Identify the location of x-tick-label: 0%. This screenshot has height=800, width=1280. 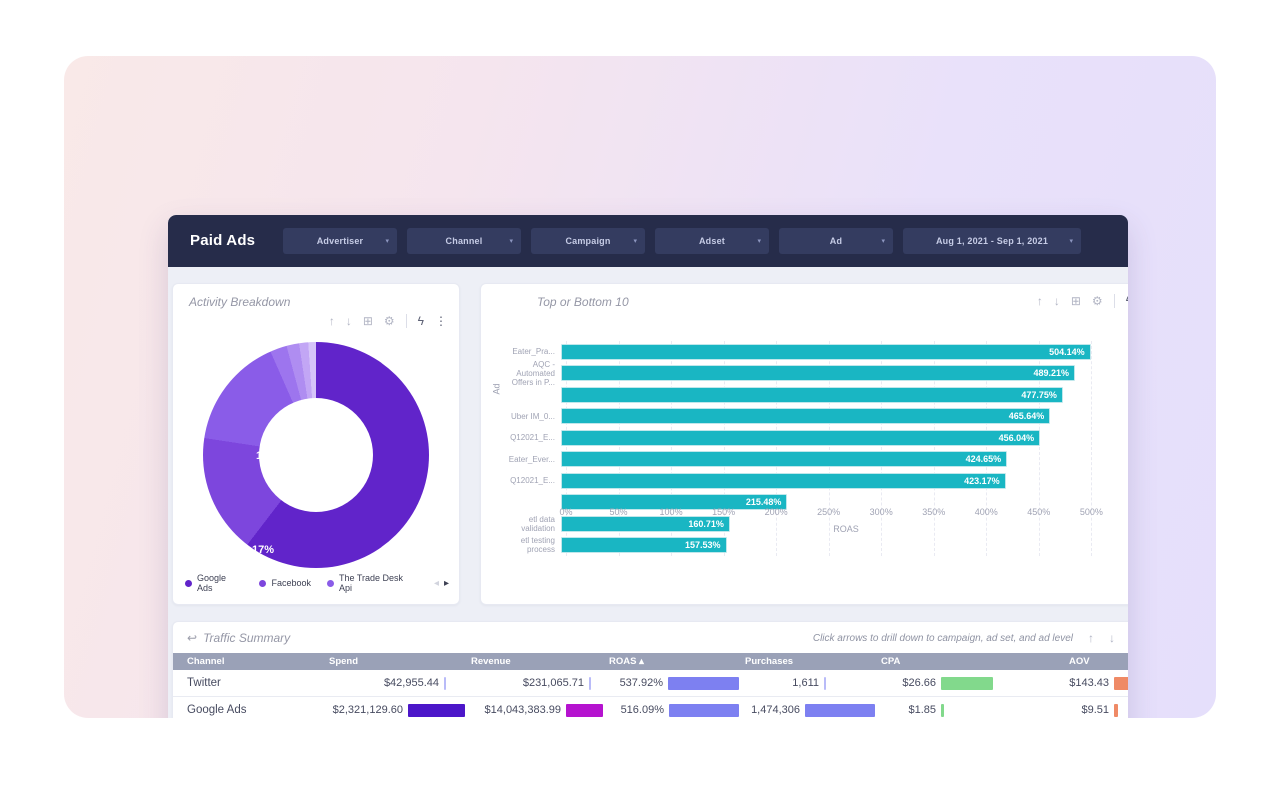
(566, 512).